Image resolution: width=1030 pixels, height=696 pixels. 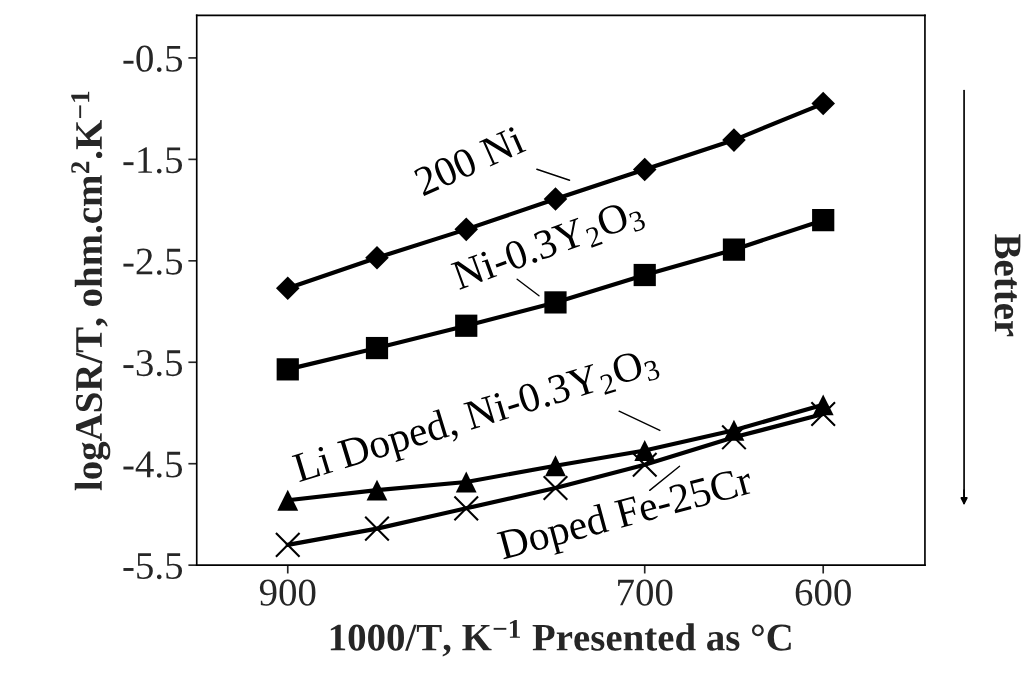 I want to click on y-tick-label: -3.5, so click(x=153, y=363).